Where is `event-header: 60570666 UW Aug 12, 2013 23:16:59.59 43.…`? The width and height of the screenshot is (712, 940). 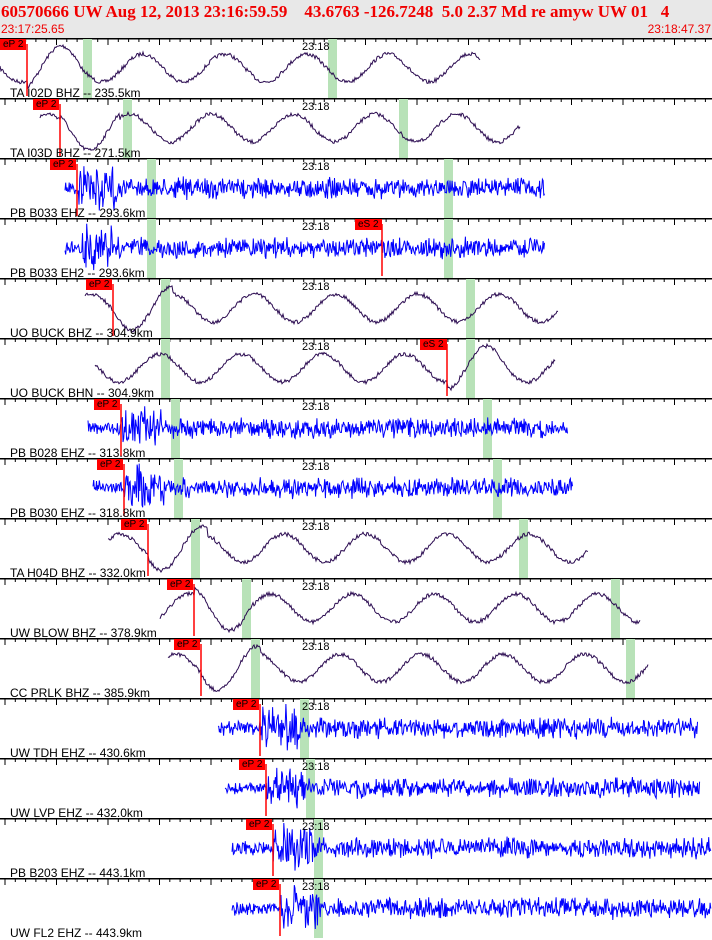 event-header: 60570666 UW Aug 12, 2013 23:16:59.59 43.… is located at coordinates (356, 19).